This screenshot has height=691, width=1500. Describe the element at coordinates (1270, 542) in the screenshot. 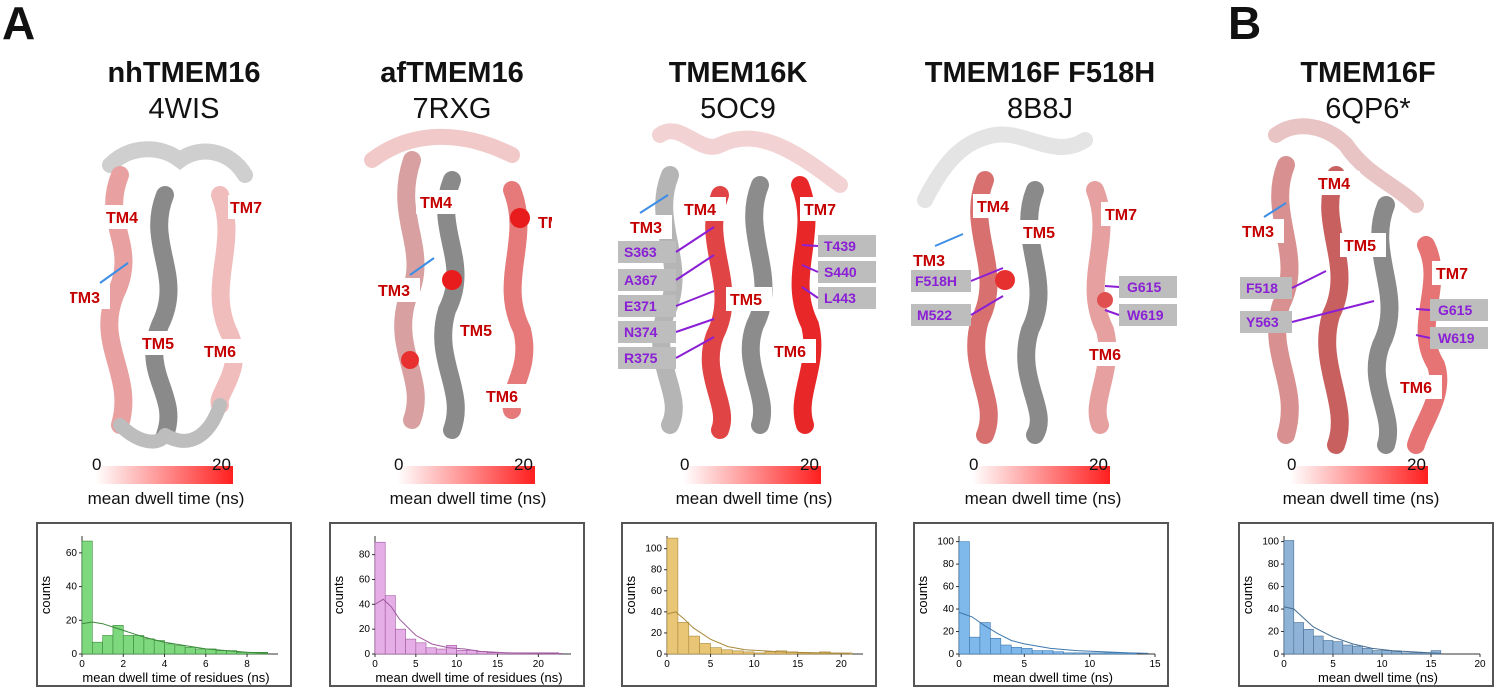

I see `y-tick-label: 100` at that location.